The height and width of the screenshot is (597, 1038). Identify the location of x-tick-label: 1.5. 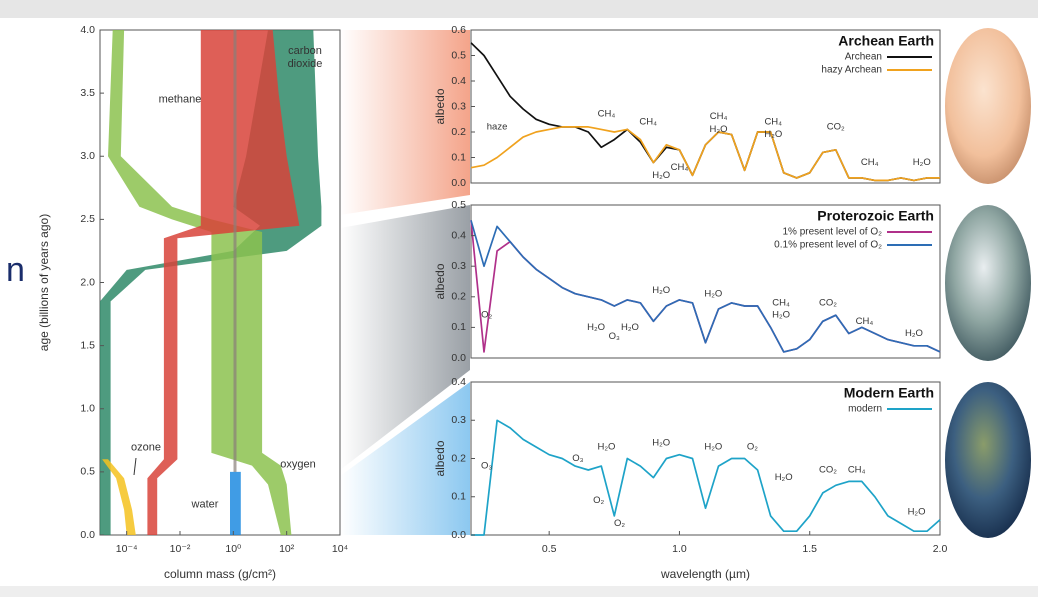
(809, 549).